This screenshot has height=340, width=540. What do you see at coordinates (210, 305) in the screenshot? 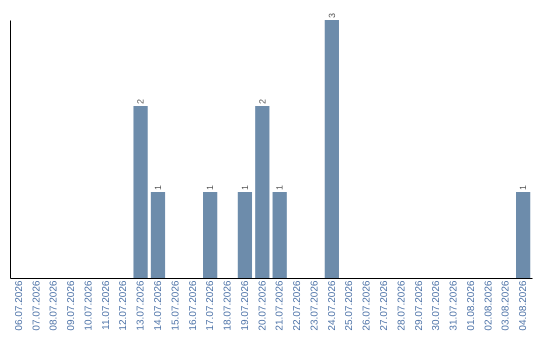
I see `x-tick-label: 17.07.2026` at bounding box center [210, 305].